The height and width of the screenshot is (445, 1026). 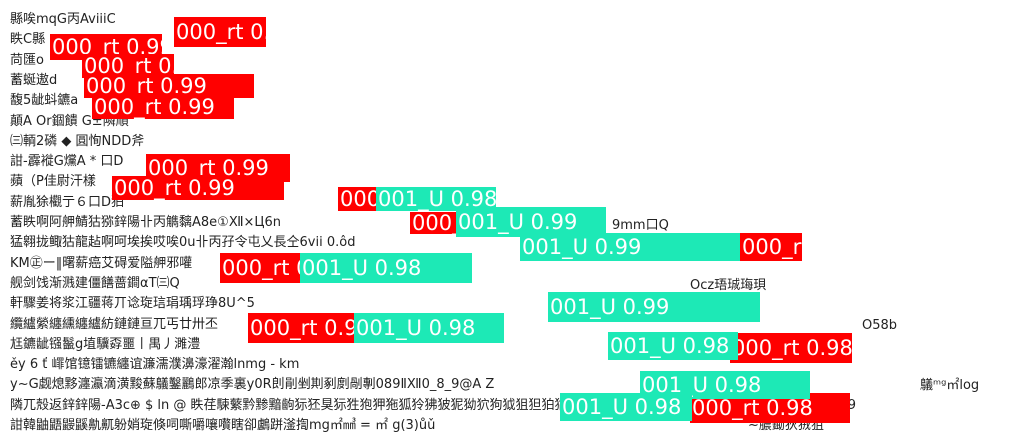 What do you see at coordinates (67, 162) in the screenshot?
I see `text-line: 詌-霹褷G爣A * 口D` at bounding box center [67, 162].